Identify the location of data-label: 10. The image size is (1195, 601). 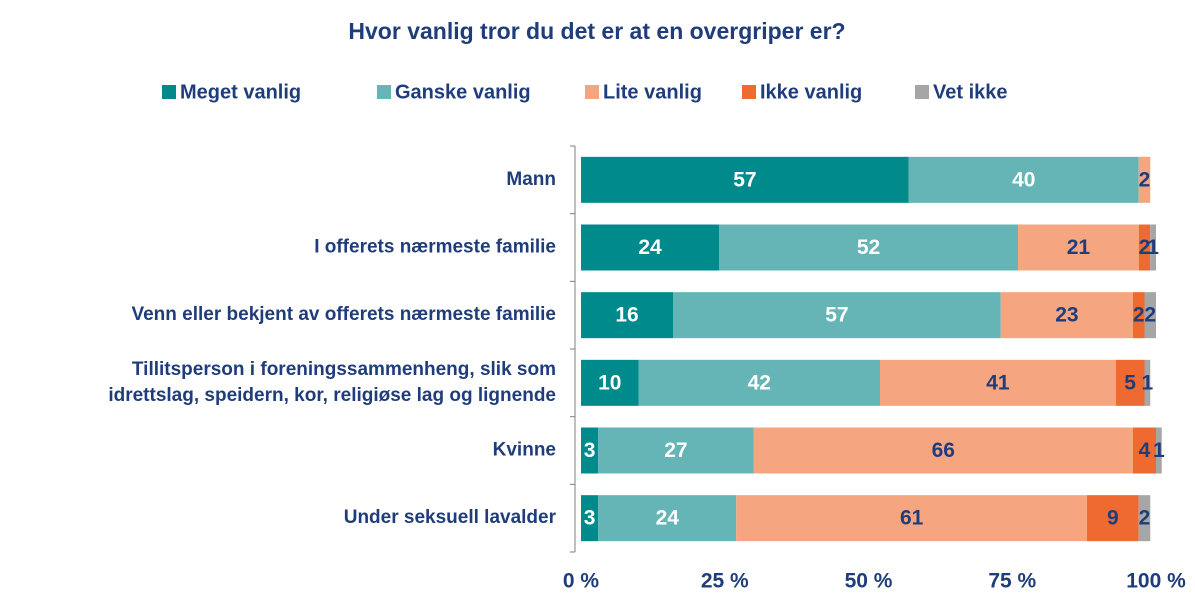
(609, 382).